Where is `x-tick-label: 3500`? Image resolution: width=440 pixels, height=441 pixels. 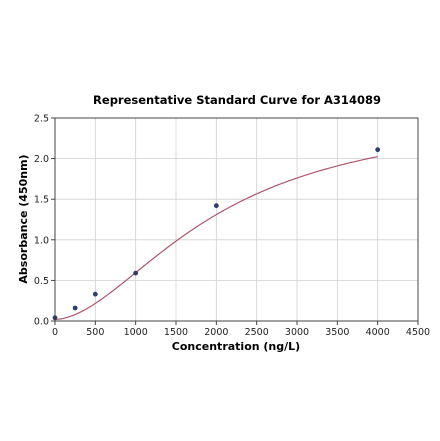 x-tick-label: 3500 is located at coordinates (337, 332).